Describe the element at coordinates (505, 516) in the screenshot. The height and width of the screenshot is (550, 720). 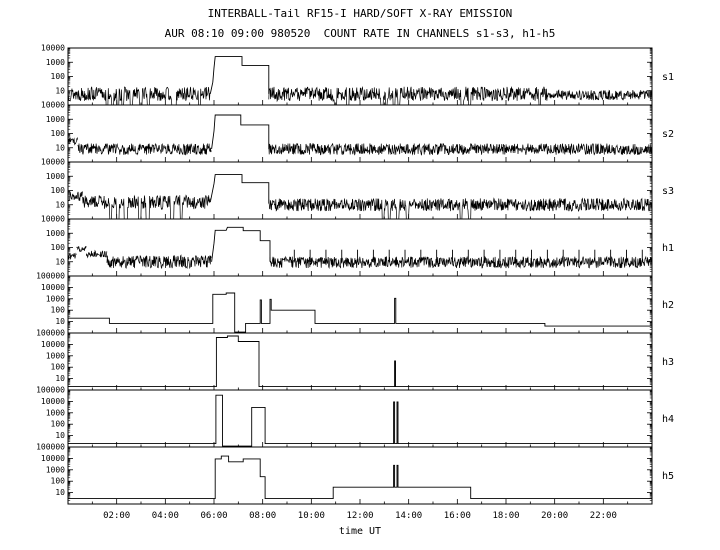
I see `x-tick-label: 18:00` at that location.